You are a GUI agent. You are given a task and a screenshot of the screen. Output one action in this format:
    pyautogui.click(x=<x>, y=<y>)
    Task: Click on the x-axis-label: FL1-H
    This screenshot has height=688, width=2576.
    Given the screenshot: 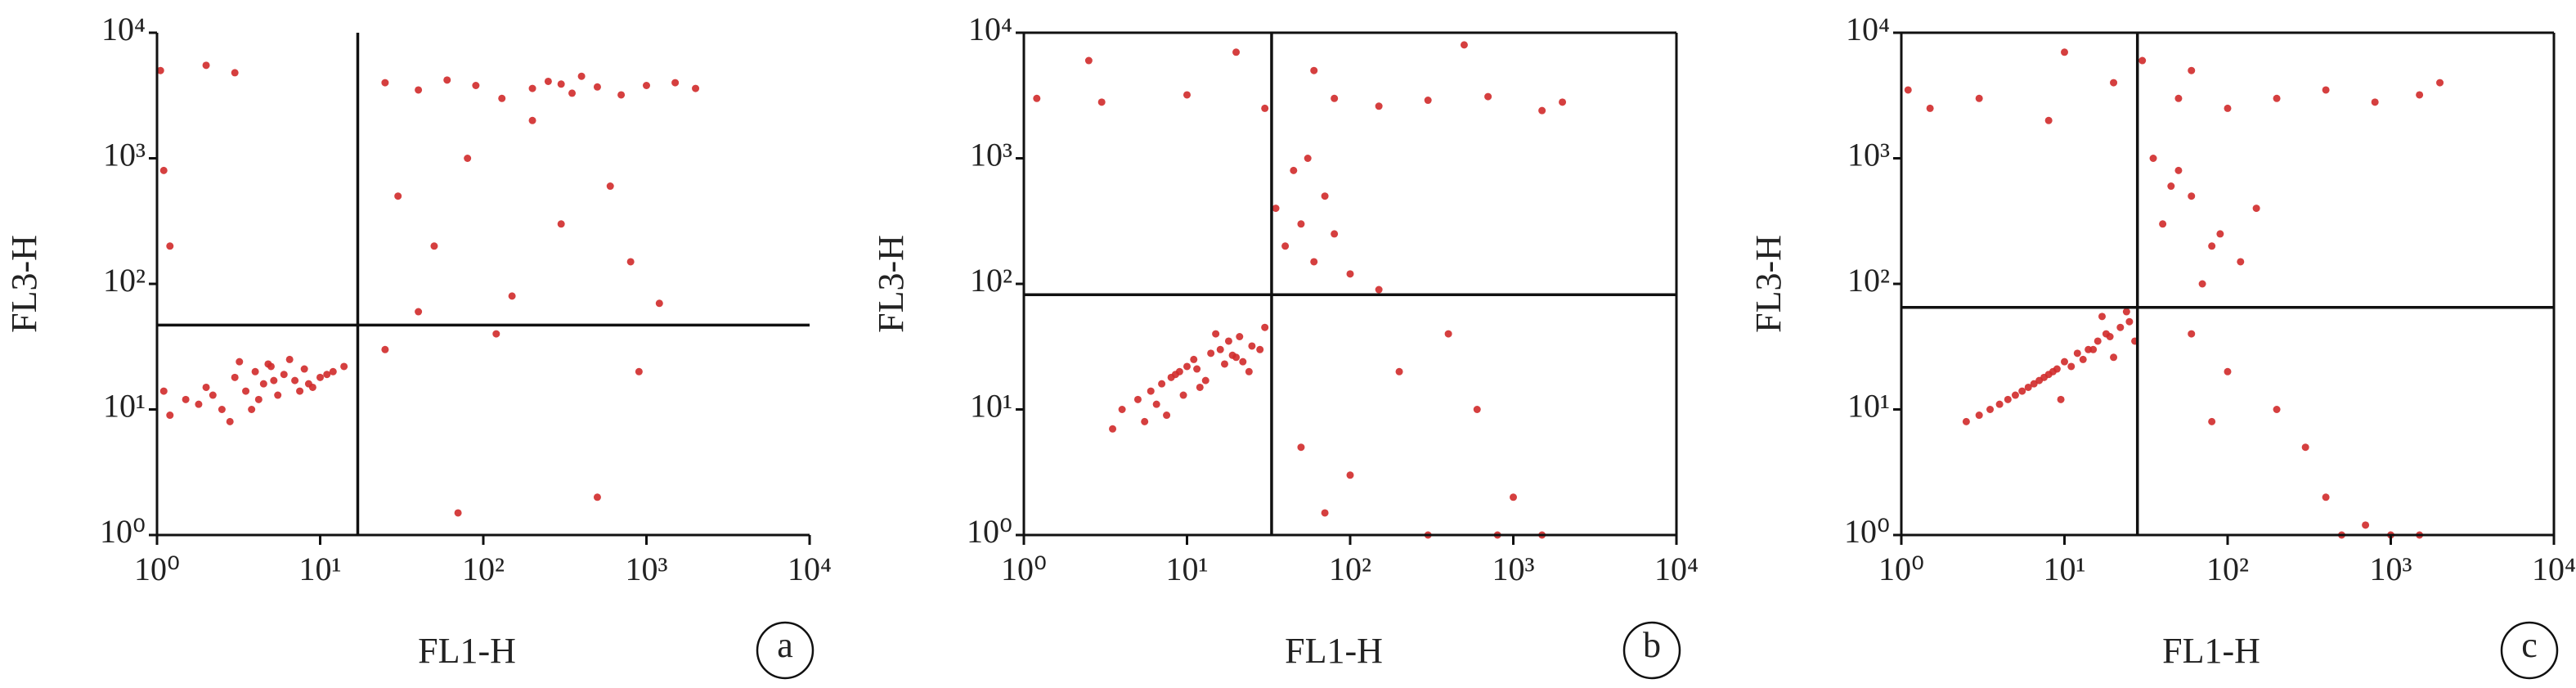 What is the action you would take?
    pyautogui.click(x=2211, y=651)
    